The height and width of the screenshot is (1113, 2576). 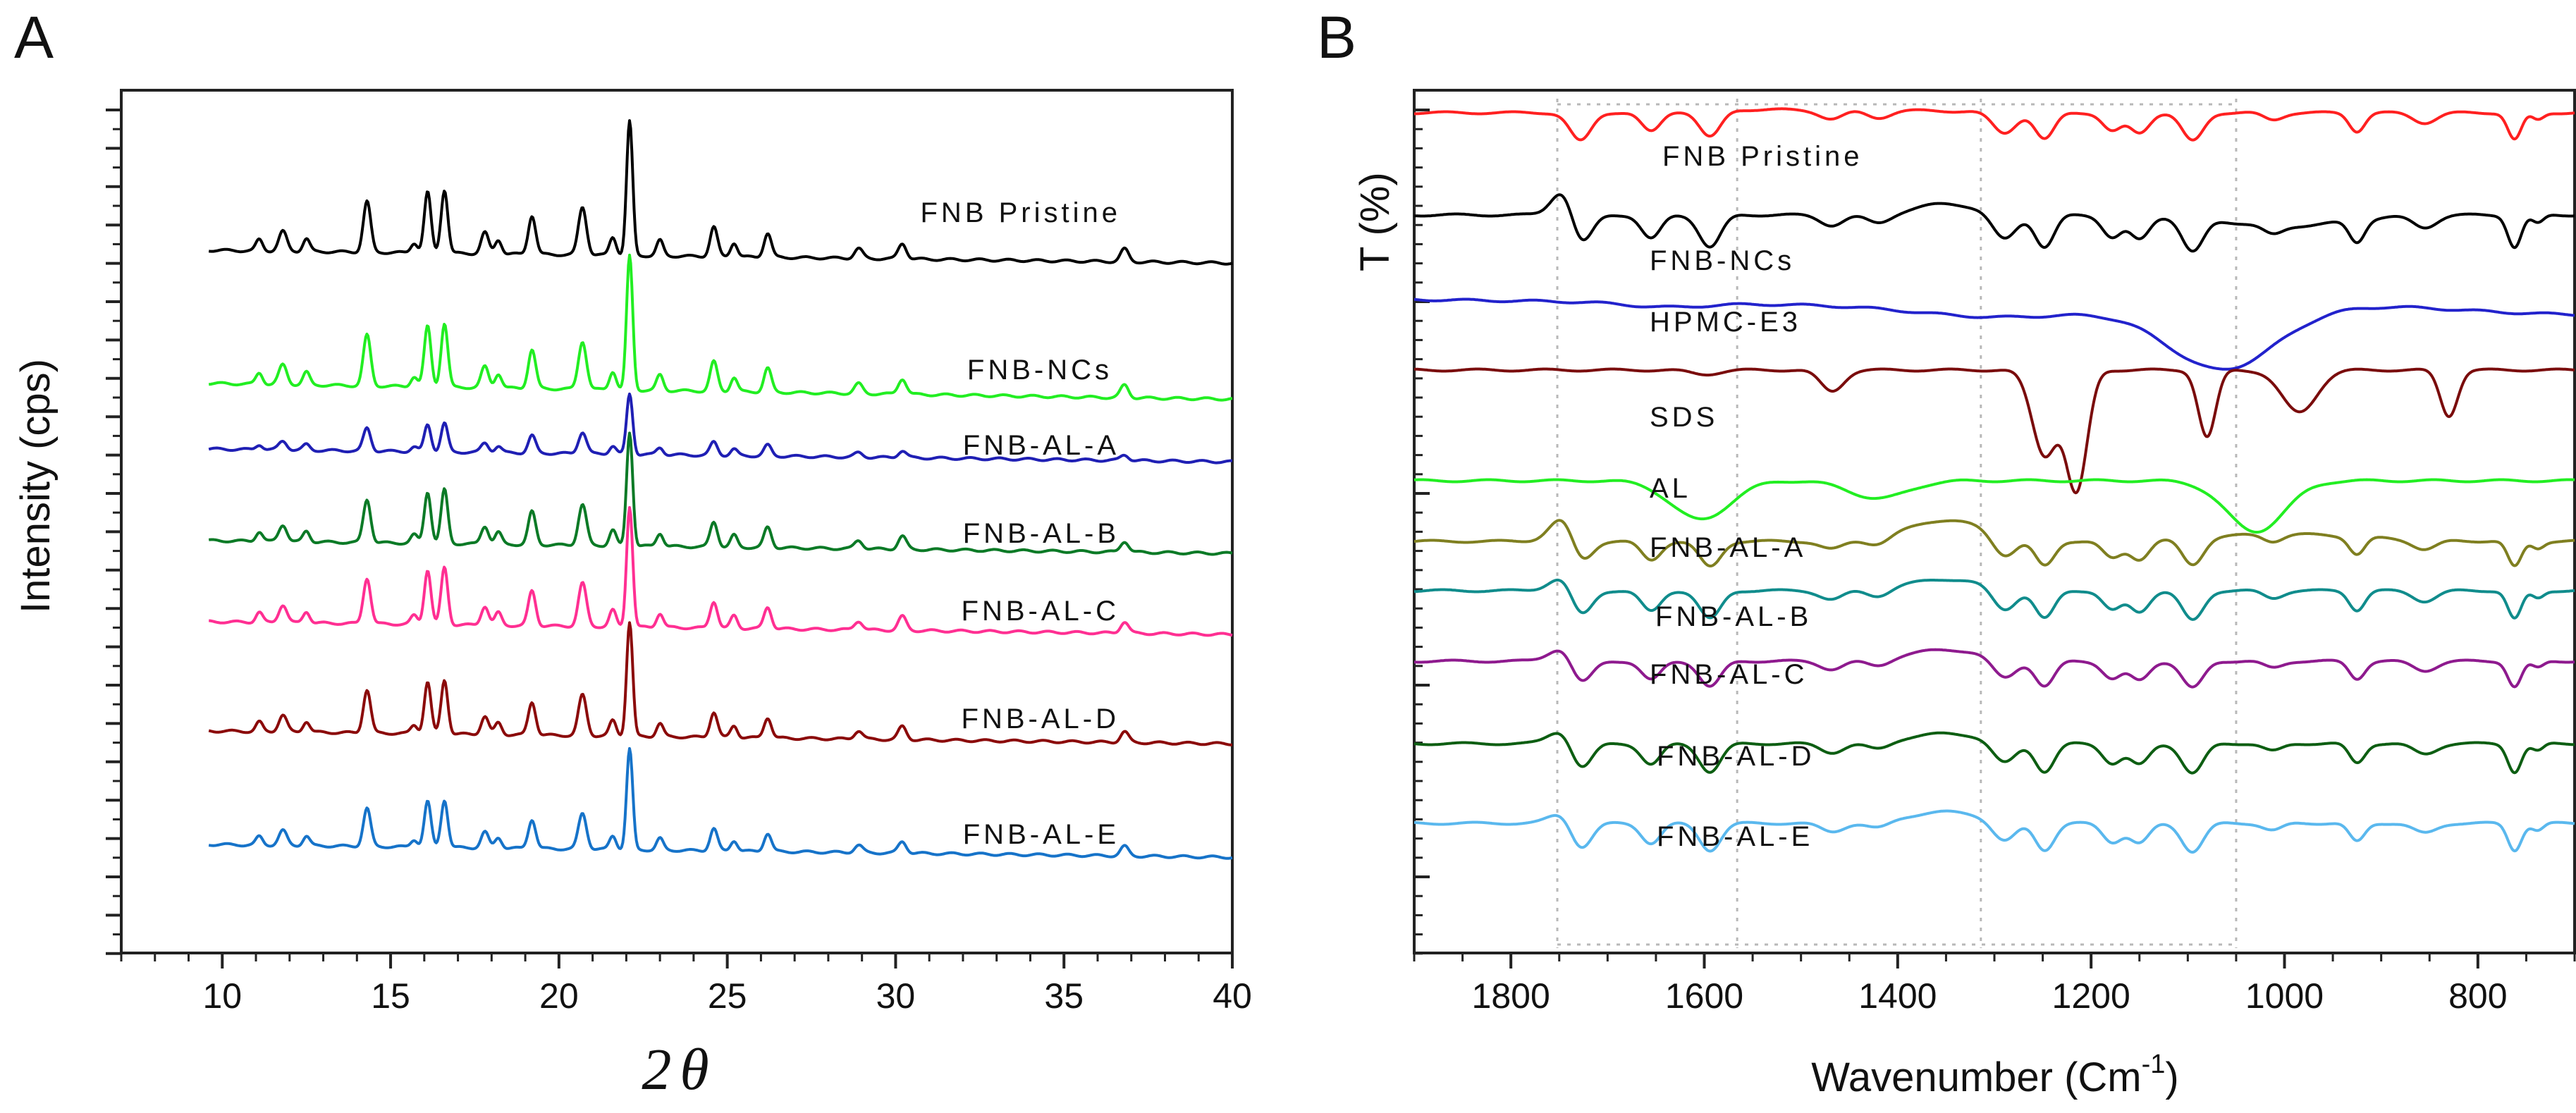 What do you see at coordinates (1994, 984) in the screenshot?
I see `panel-b-x-axis: 1800 1600 1400 1200 1000 800` at bounding box center [1994, 984].